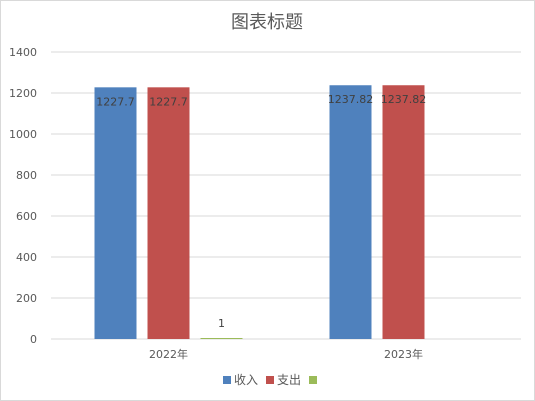  What do you see at coordinates (289, 380) in the screenshot?
I see `legend-label: 支出` at bounding box center [289, 380].